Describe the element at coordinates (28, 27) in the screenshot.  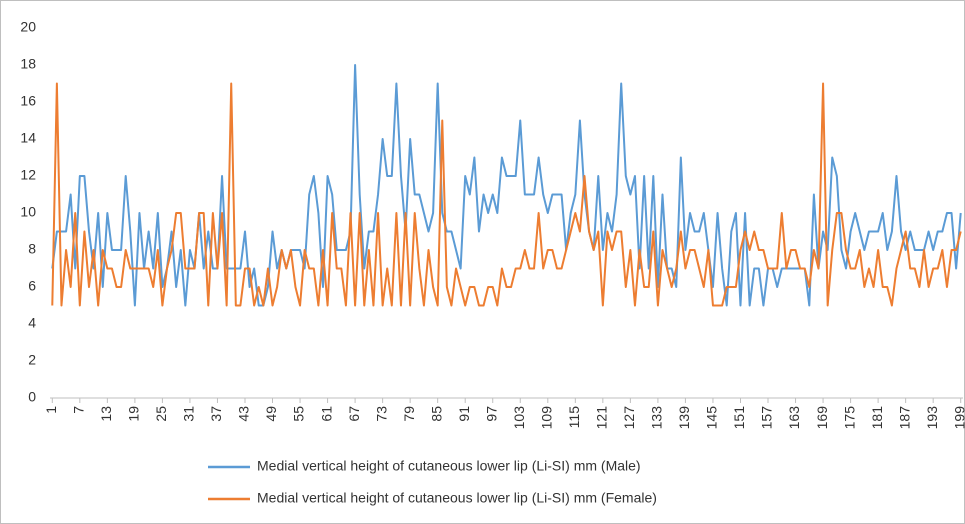
I see `y-tick-label: 20` at that location.